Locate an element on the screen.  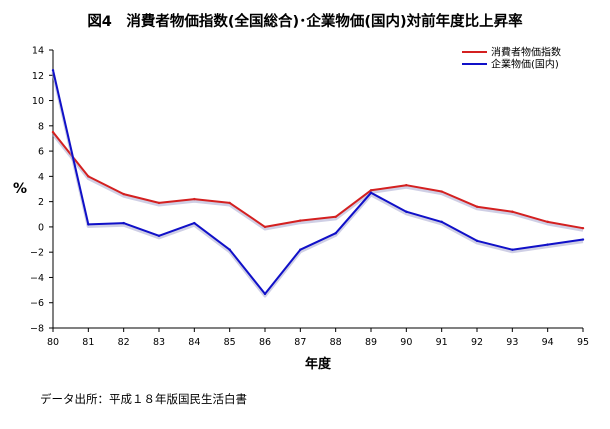
x-tick-label: 80 is located at coordinates (53, 342).